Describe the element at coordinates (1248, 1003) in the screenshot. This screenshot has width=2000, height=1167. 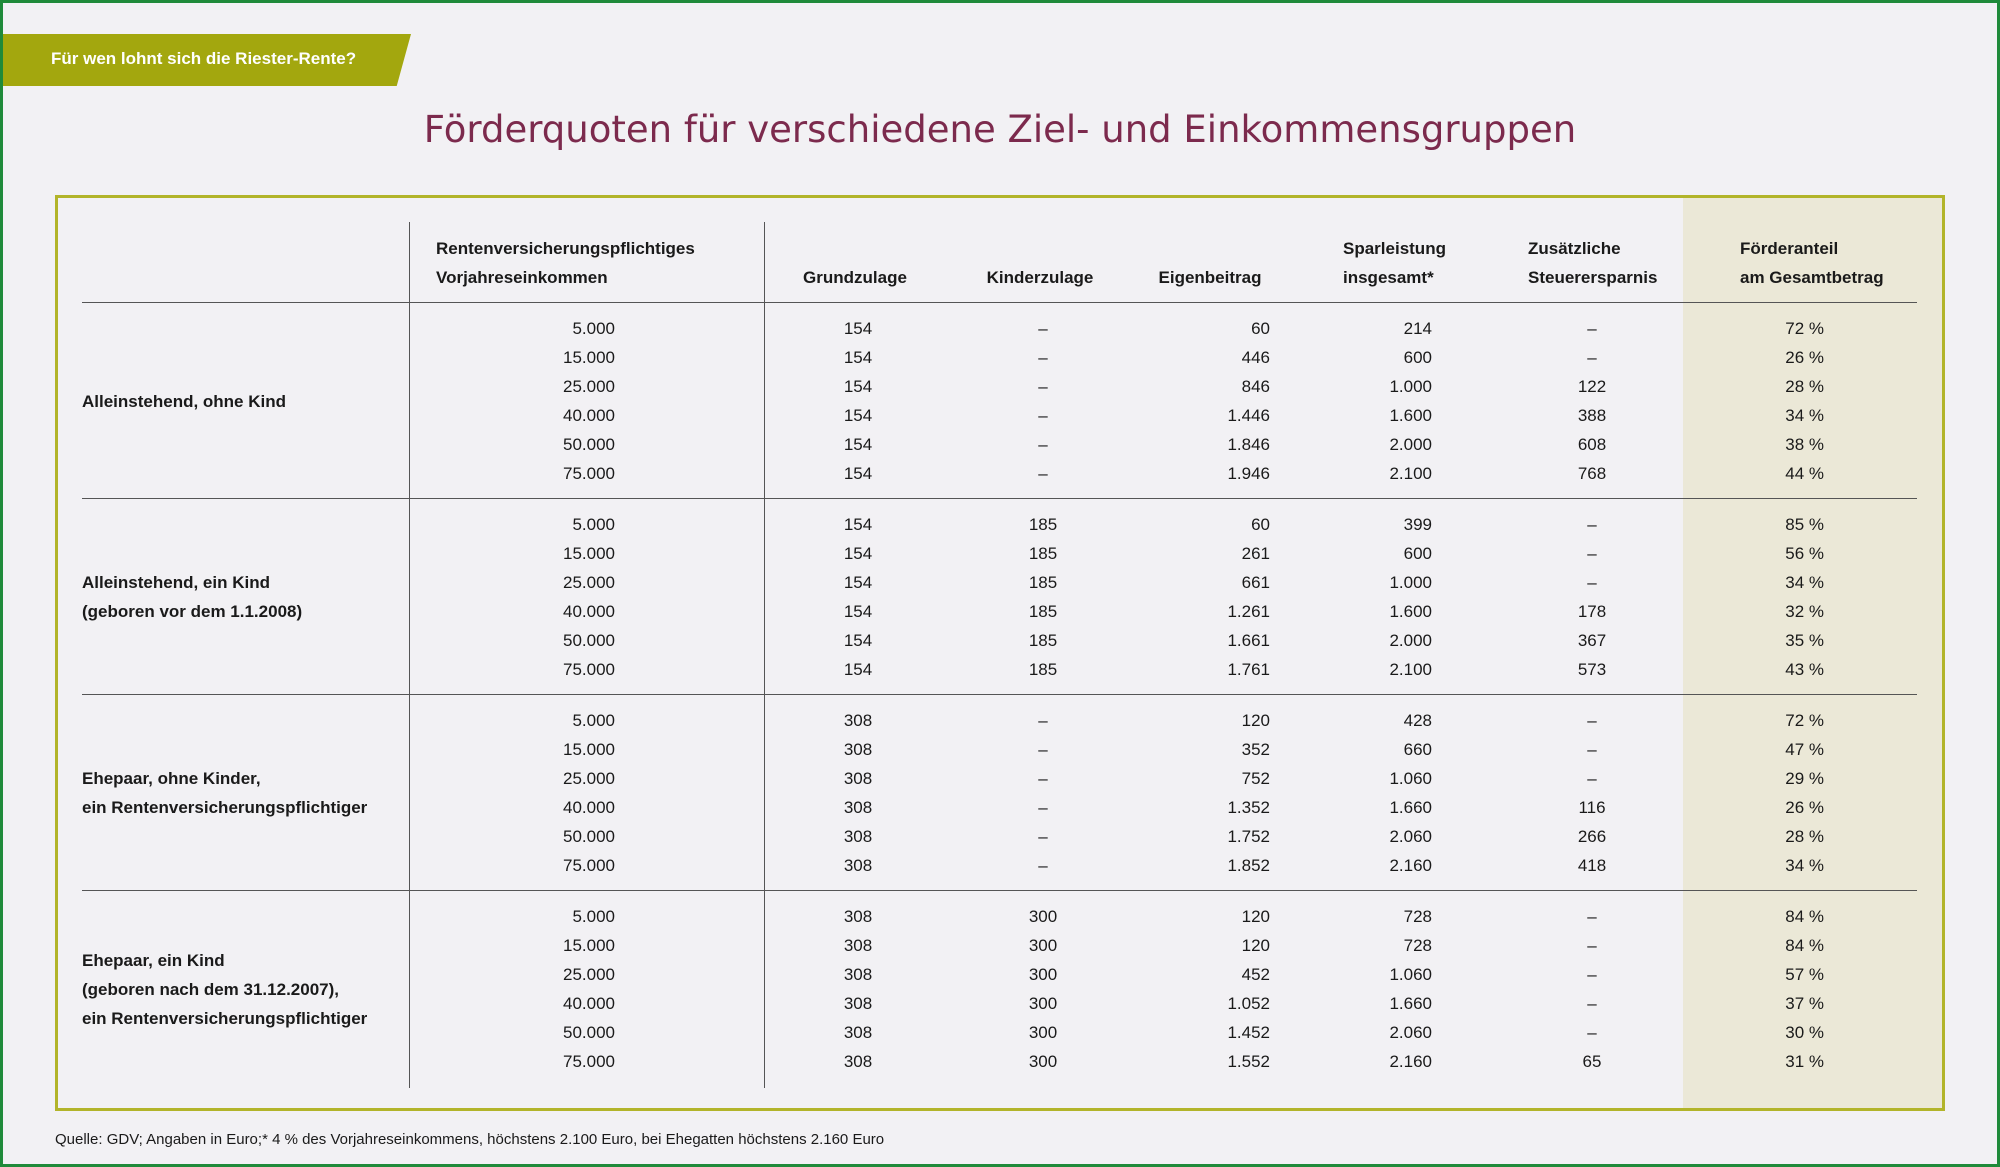
I see `cell-eigenbeitrag: 1.052` at that location.